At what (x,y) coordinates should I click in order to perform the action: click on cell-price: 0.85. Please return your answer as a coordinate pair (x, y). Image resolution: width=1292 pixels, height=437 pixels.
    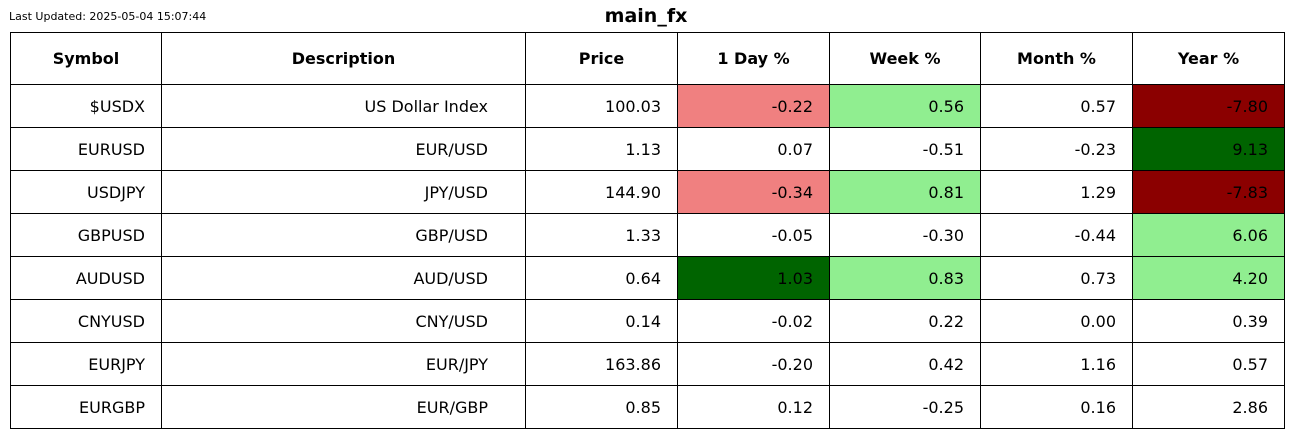
    Looking at the image, I should click on (601, 407).